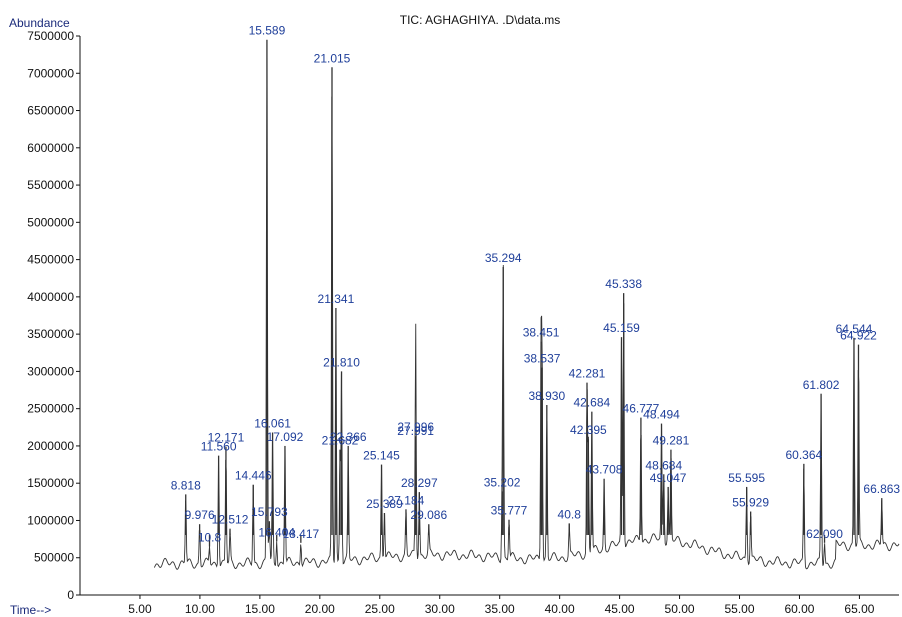  What do you see at coordinates (541, 333) in the screenshot?
I see `peak-label: 38.451` at bounding box center [541, 333].